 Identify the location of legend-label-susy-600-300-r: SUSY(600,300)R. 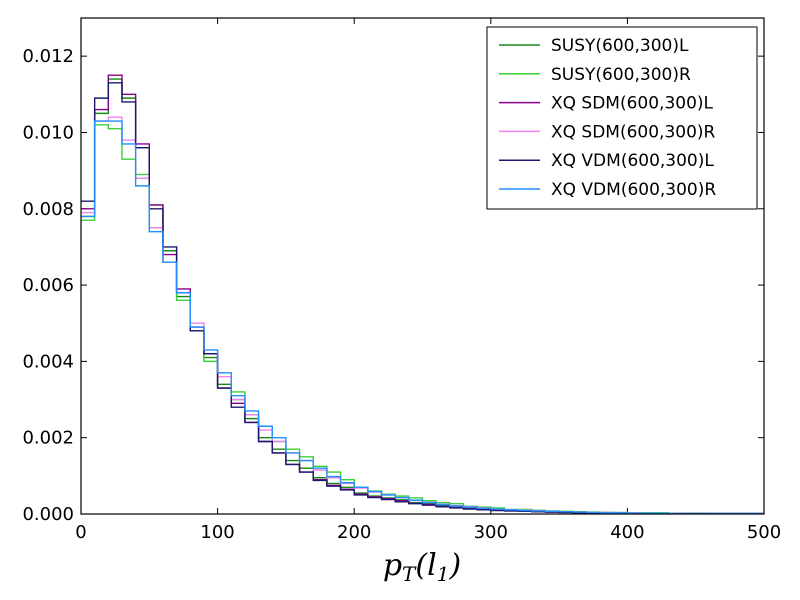
(621, 75).